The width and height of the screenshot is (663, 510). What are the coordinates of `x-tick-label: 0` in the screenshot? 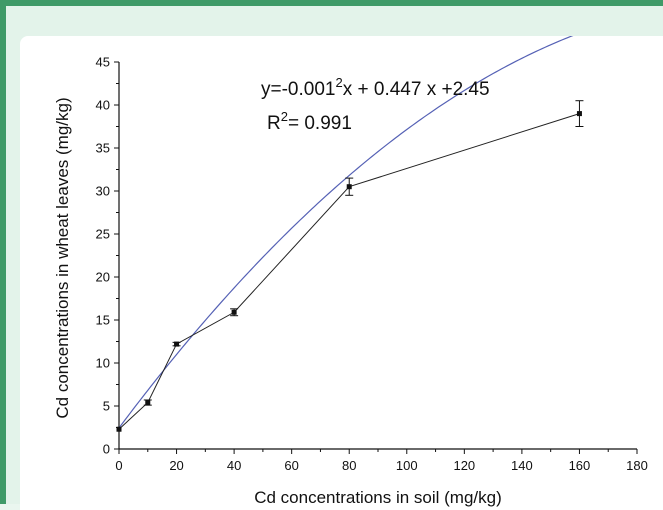 It's located at (118, 465).